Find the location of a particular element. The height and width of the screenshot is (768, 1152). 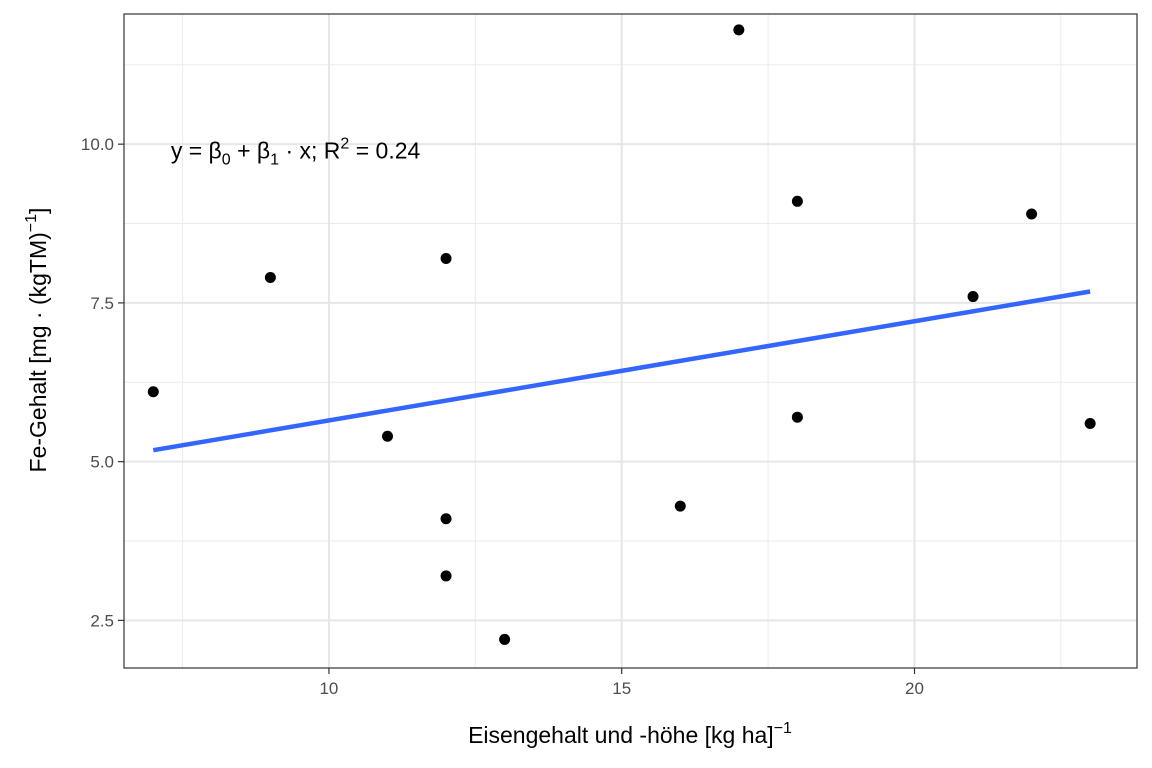

y-tick-label: 10.0 is located at coordinates (97, 144).